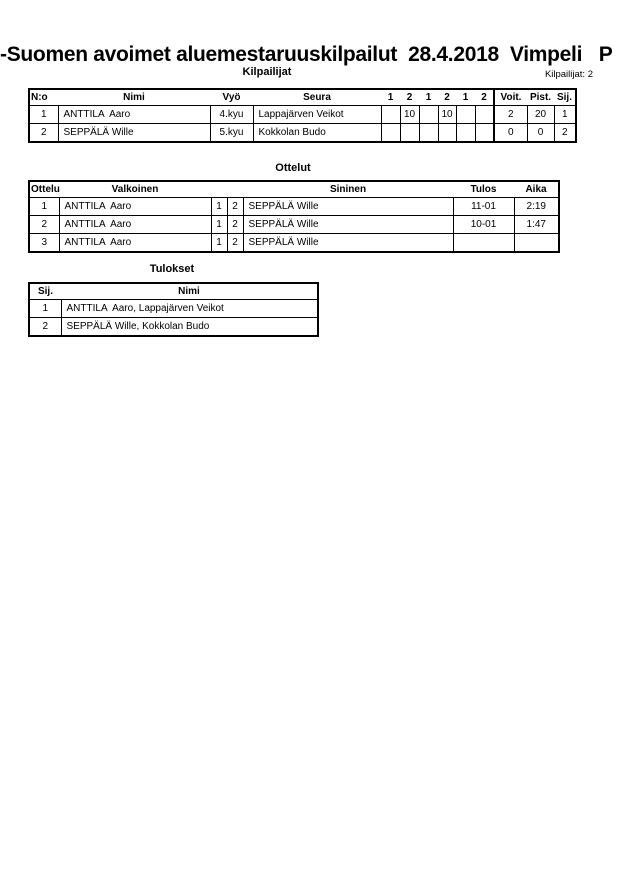  What do you see at coordinates (43, 97) in the screenshot?
I see `col-header-no: N:o` at bounding box center [43, 97].